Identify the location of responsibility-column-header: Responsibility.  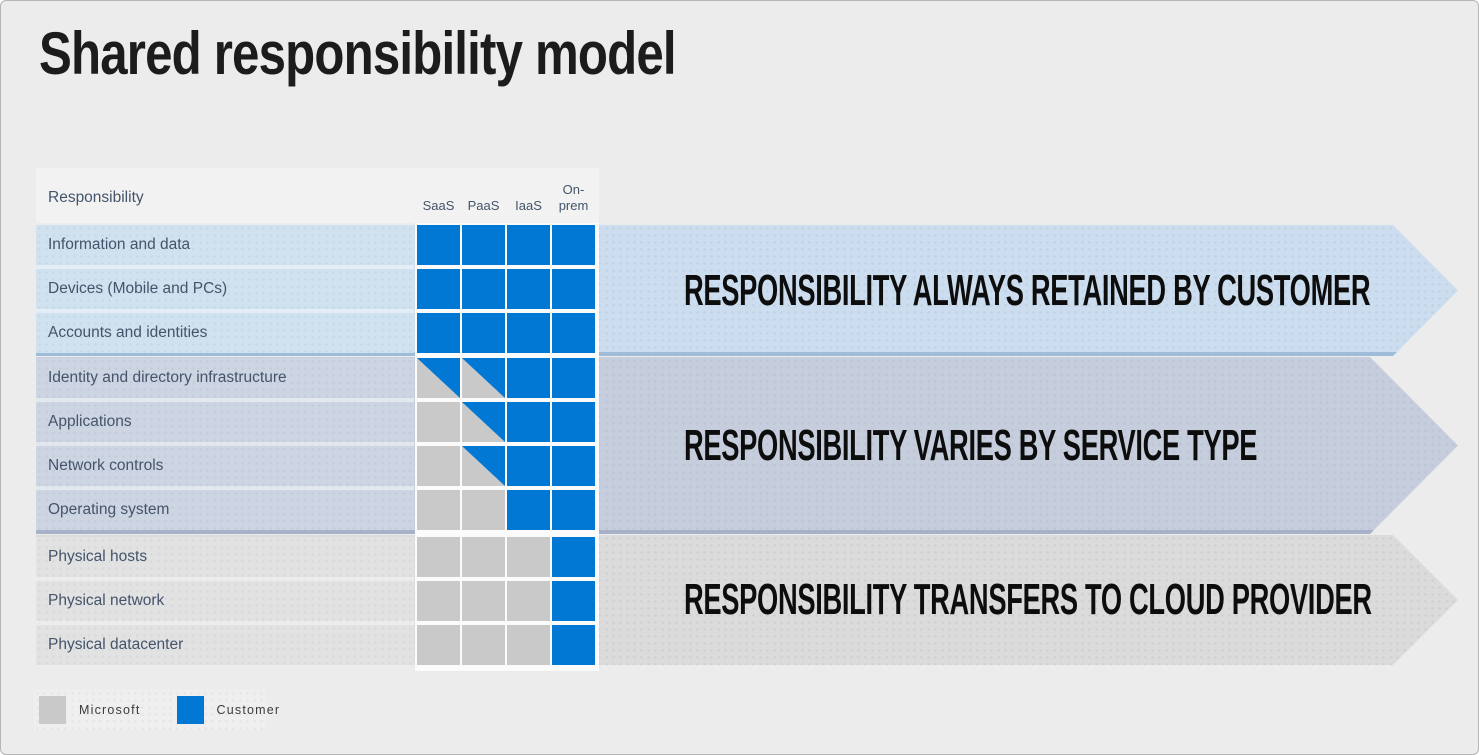
(96, 197).